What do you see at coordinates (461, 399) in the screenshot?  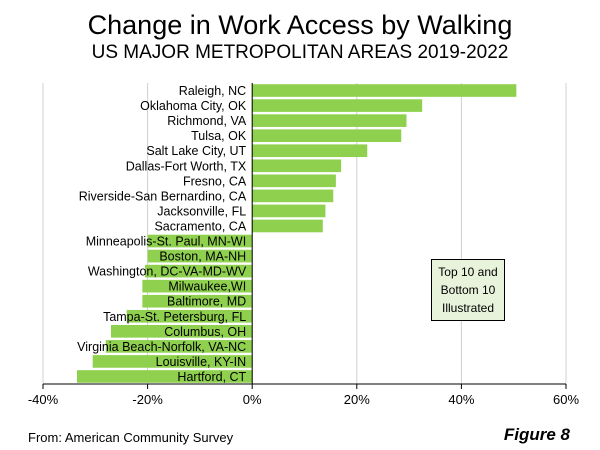 I see `x-tick-label: 40%` at bounding box center [461, 399].